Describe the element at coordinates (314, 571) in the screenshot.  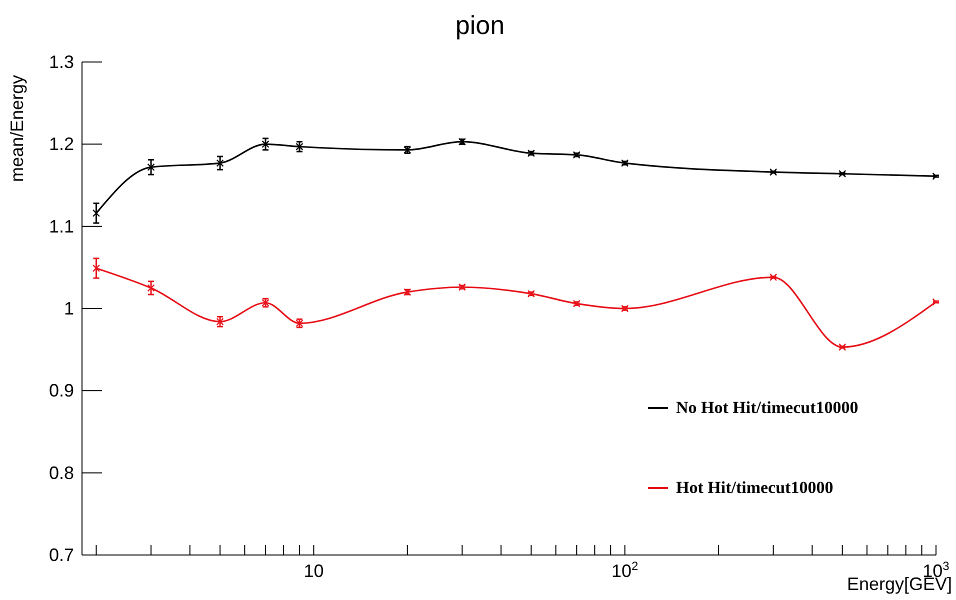
I see `x-tick-label: 10` at that location.